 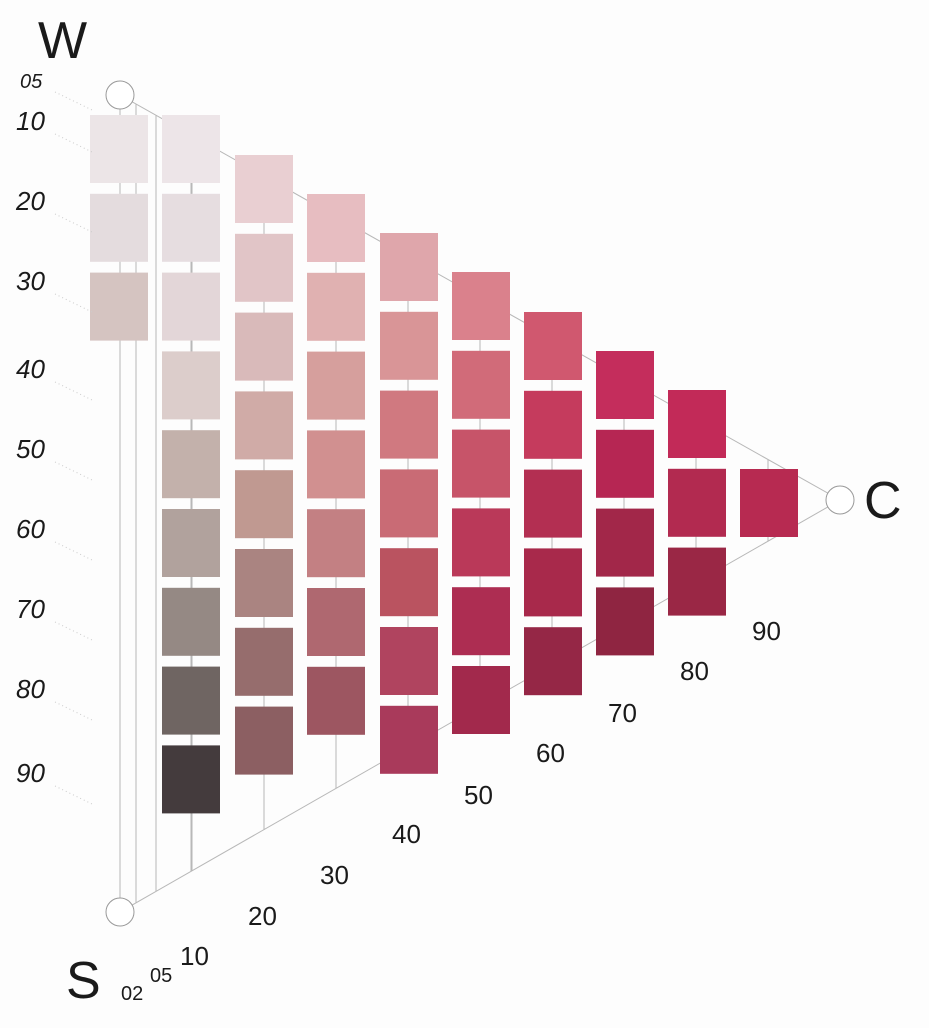 What do you see at coordinates (62, 41) in the screenshot?
I see `corner-w: W` at bounding box center [62, 41].